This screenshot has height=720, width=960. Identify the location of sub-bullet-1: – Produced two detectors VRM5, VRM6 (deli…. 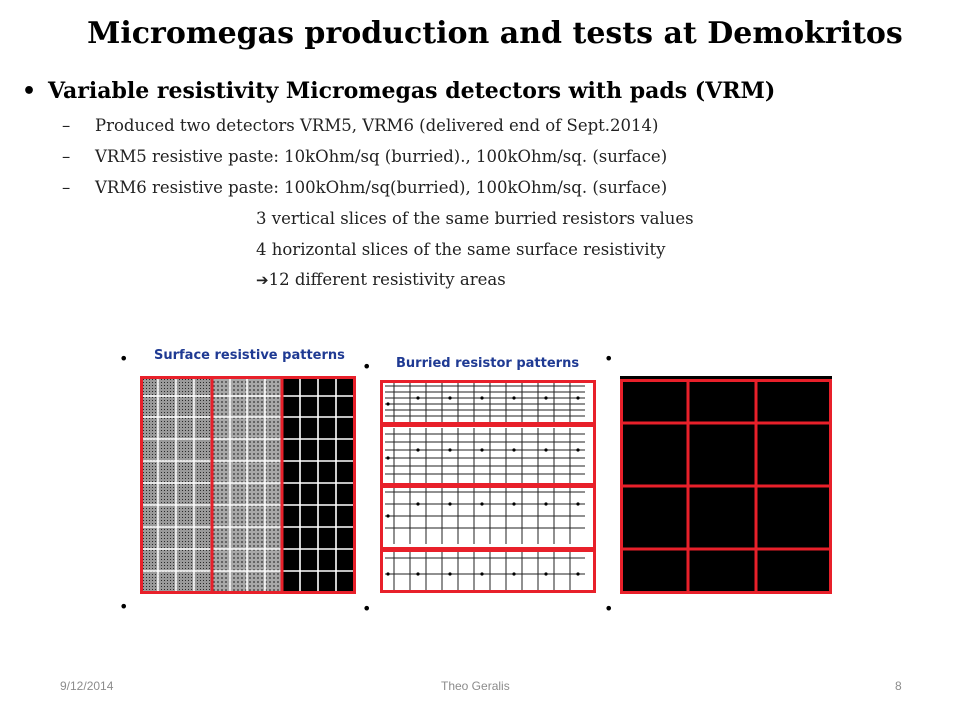
(360, 125).